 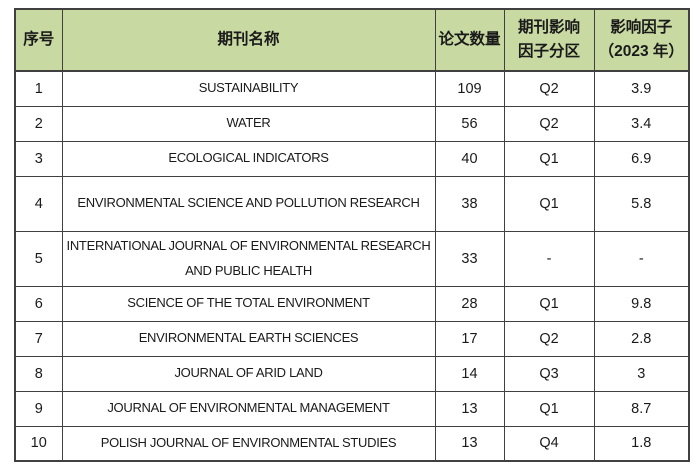 I want to click on cell-impact-factor: 3.9, so click(x=641, y=88).